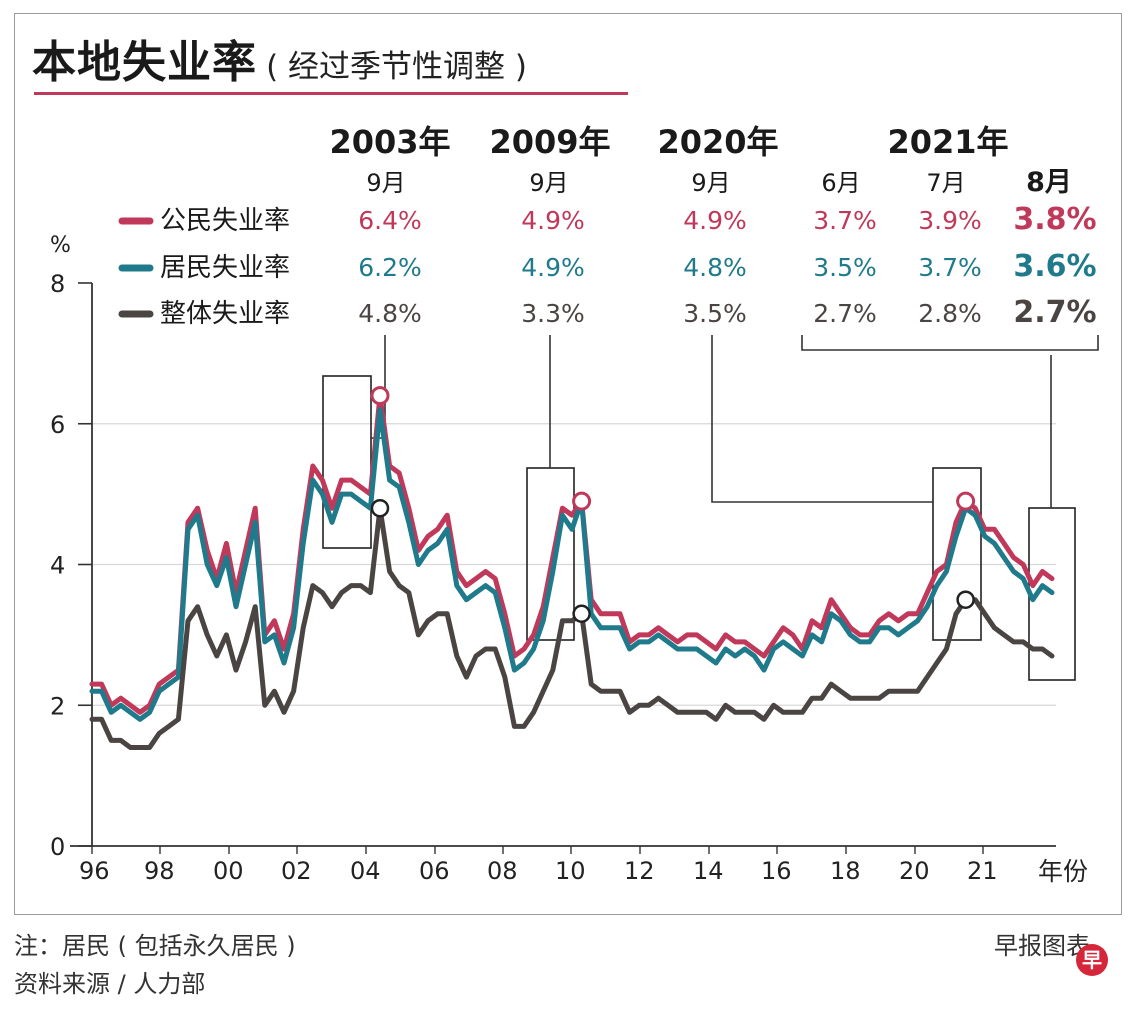 The width and height of the screenshot is (1140, 1009). What do you see at coordinates (225, 268) in the screenshot?
I see `legend-label: 居民失业率` at bounding box center [225, 268].